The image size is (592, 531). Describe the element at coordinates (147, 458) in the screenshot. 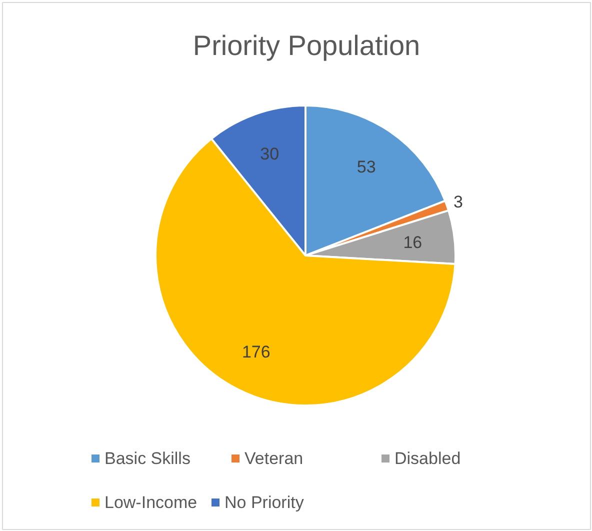

I see `legend-label: Basic Skills` at that location.